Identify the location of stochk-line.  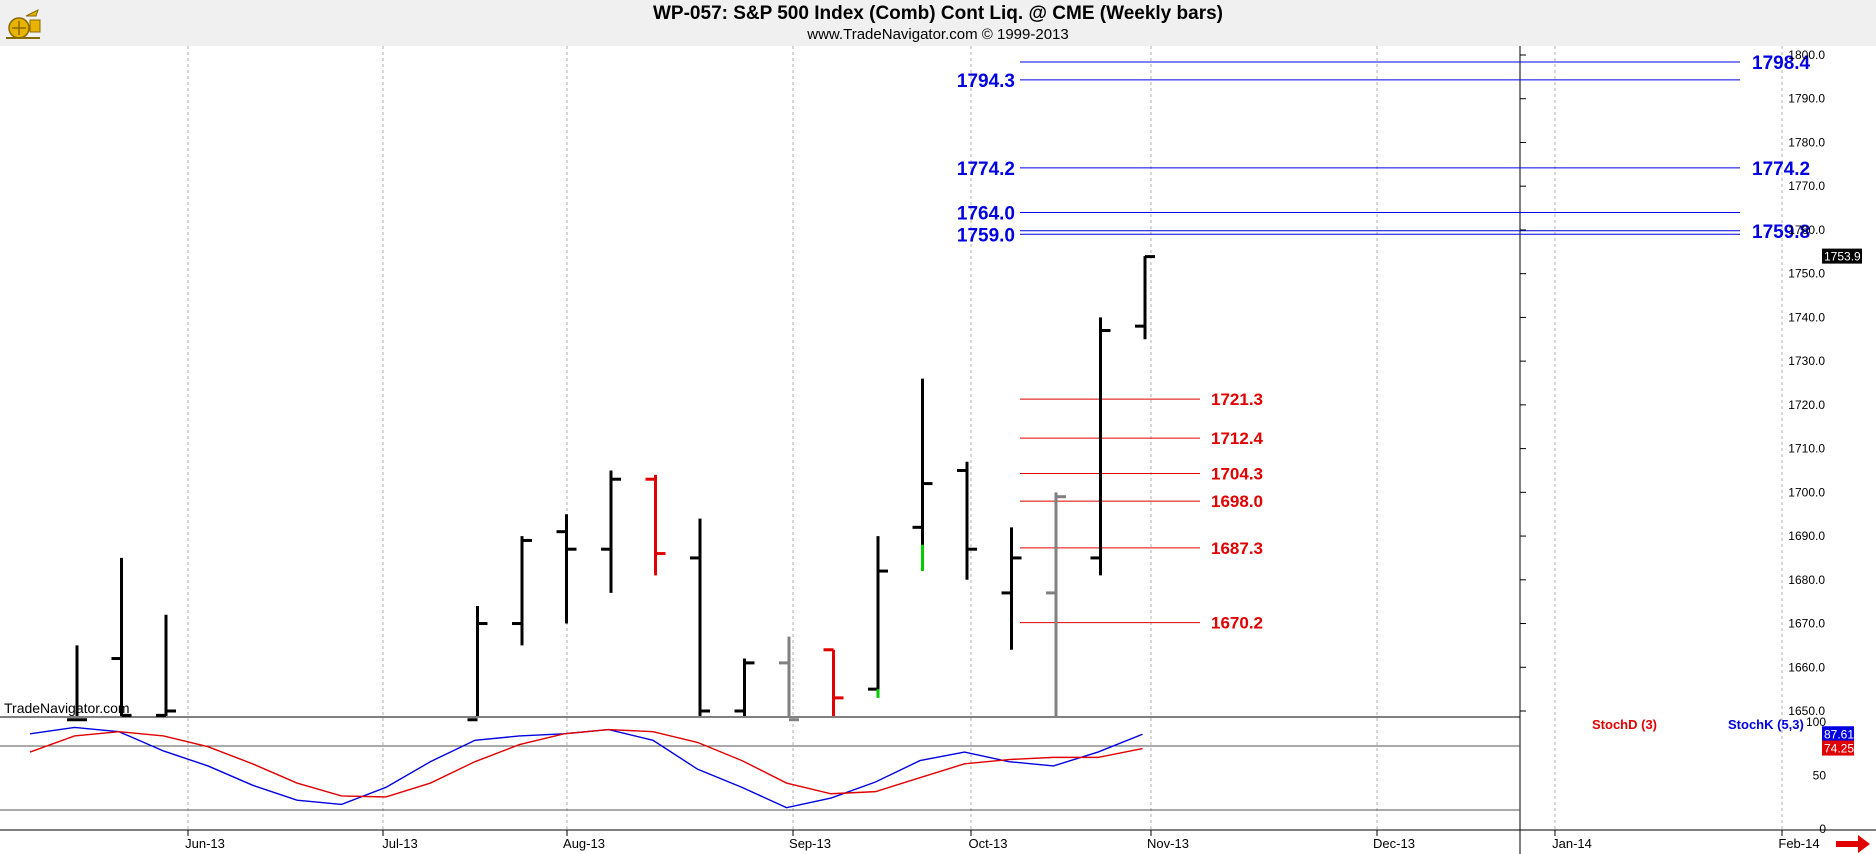
(586, 767).